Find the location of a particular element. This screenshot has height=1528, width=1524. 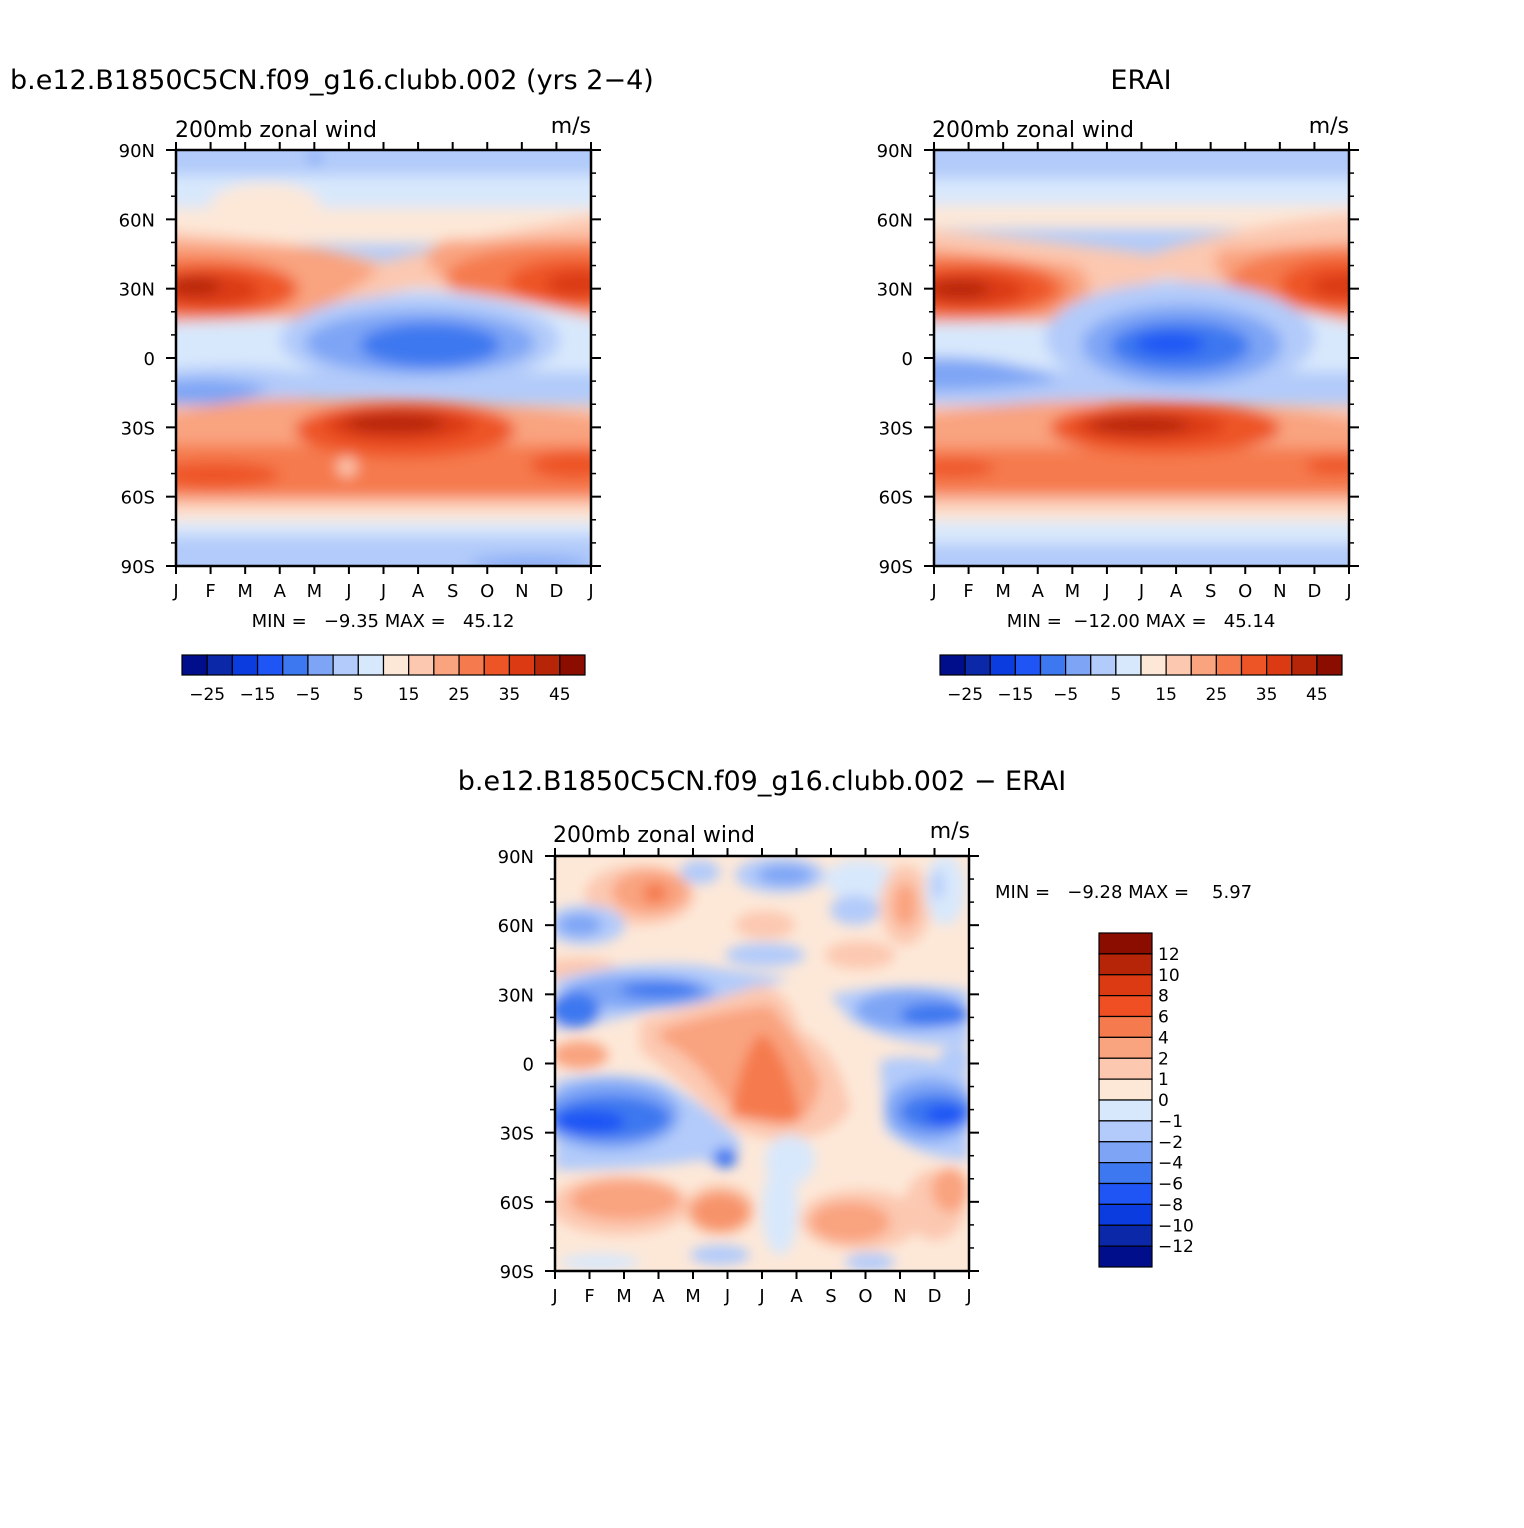

panel-title: b.e12.B1850C5CN.f09_g16.clubb.002 − ERAI is located at coordinates (762, 781).